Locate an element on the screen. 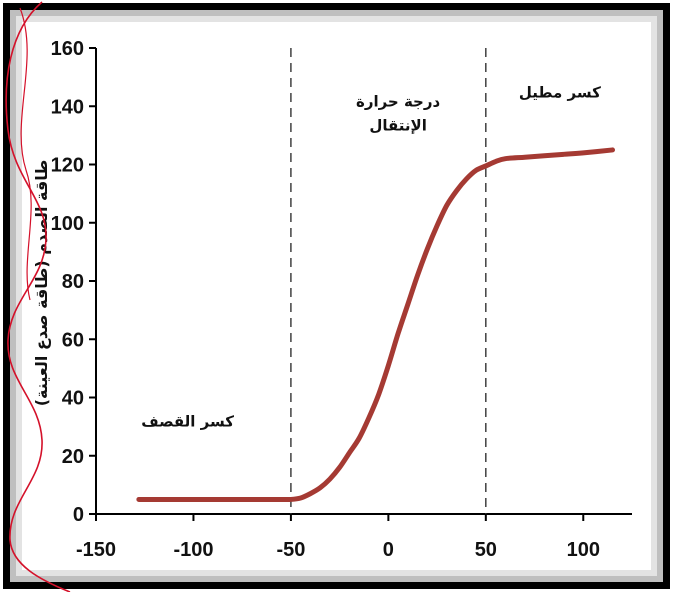  y-tick-label: 160 is located at coordinates (67, 49).